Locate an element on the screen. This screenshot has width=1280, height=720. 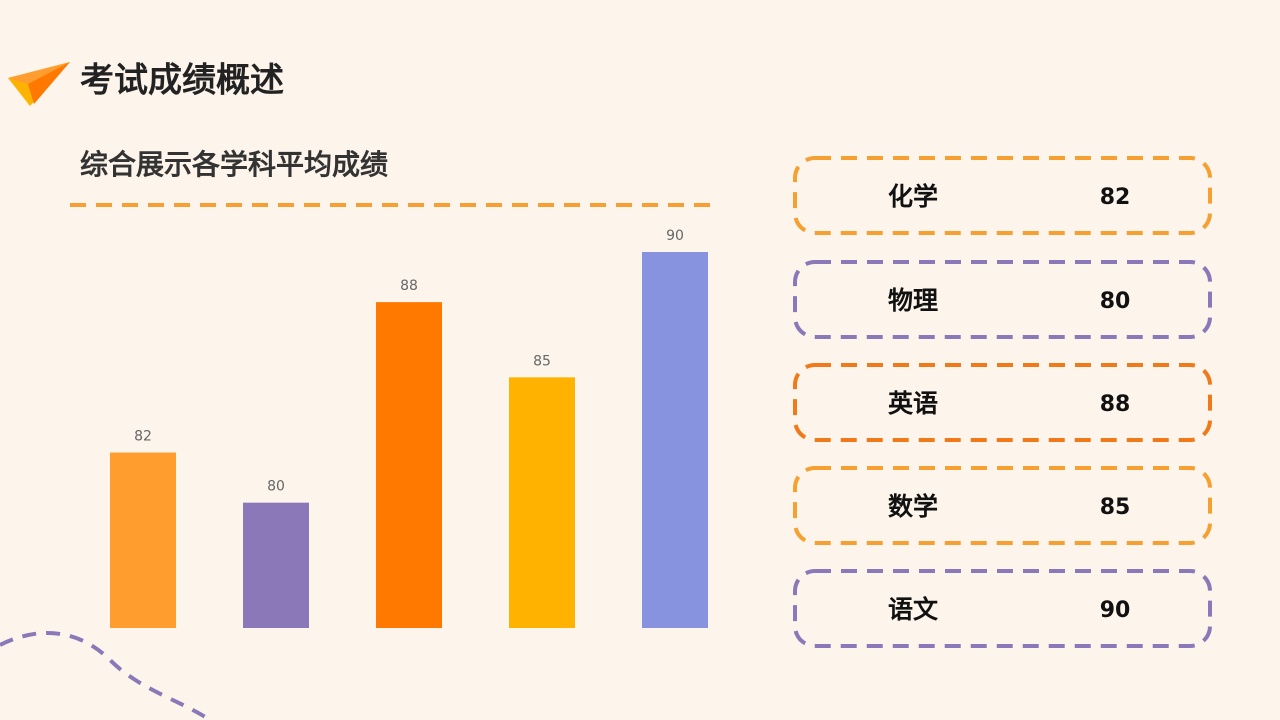
subject-score: 80 is located at coordinates (1115, 301).